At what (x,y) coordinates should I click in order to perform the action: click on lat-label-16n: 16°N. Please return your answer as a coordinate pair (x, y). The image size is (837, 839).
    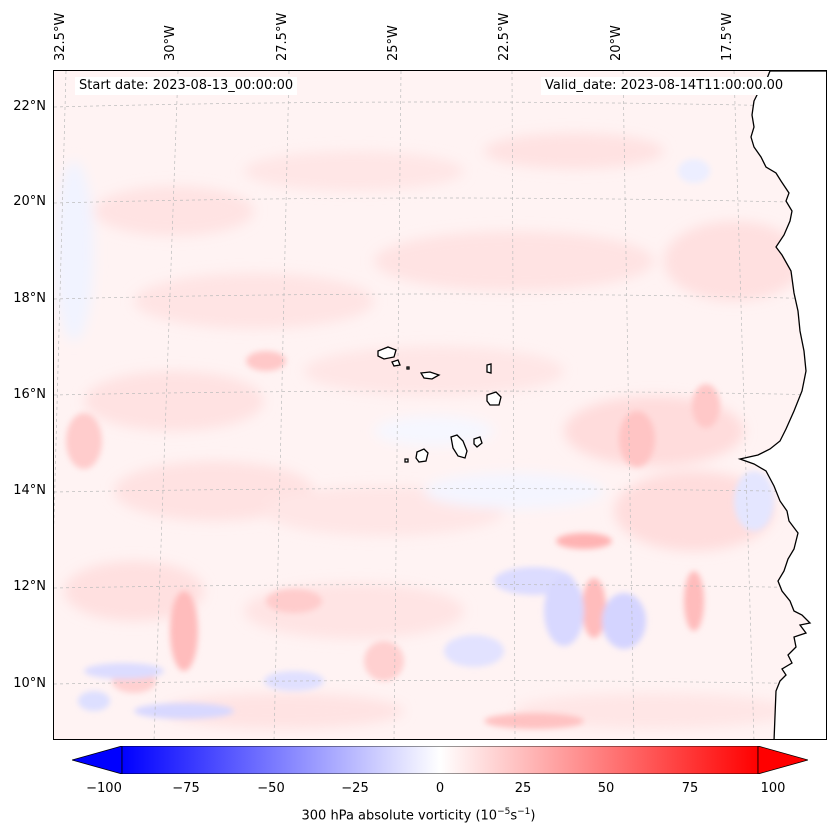
    Looking at the image, I should click on (29, 394).